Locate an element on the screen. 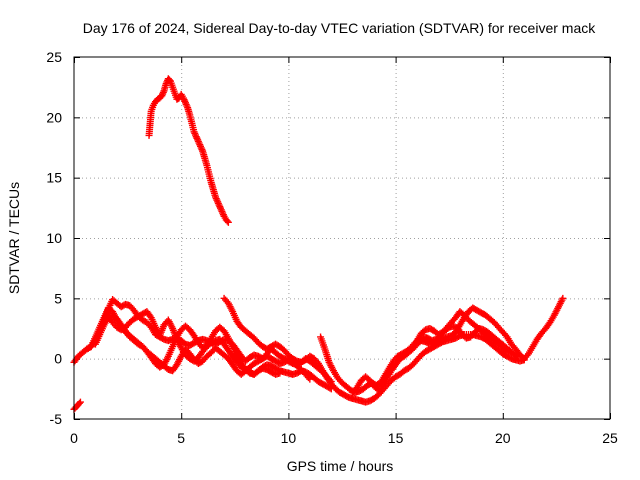 This screenshot has width=640, height=480. series-early-start is located at coordinates (77, 405).